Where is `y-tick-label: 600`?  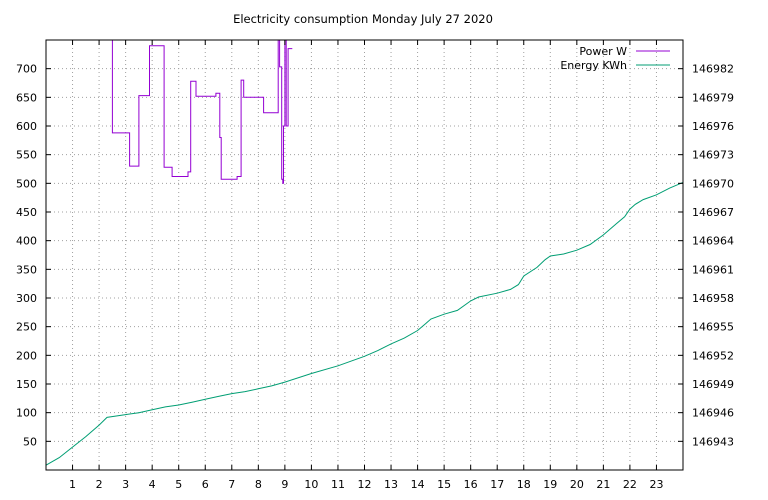
y-tick-label: 600 is located at coordinates (26, 126).